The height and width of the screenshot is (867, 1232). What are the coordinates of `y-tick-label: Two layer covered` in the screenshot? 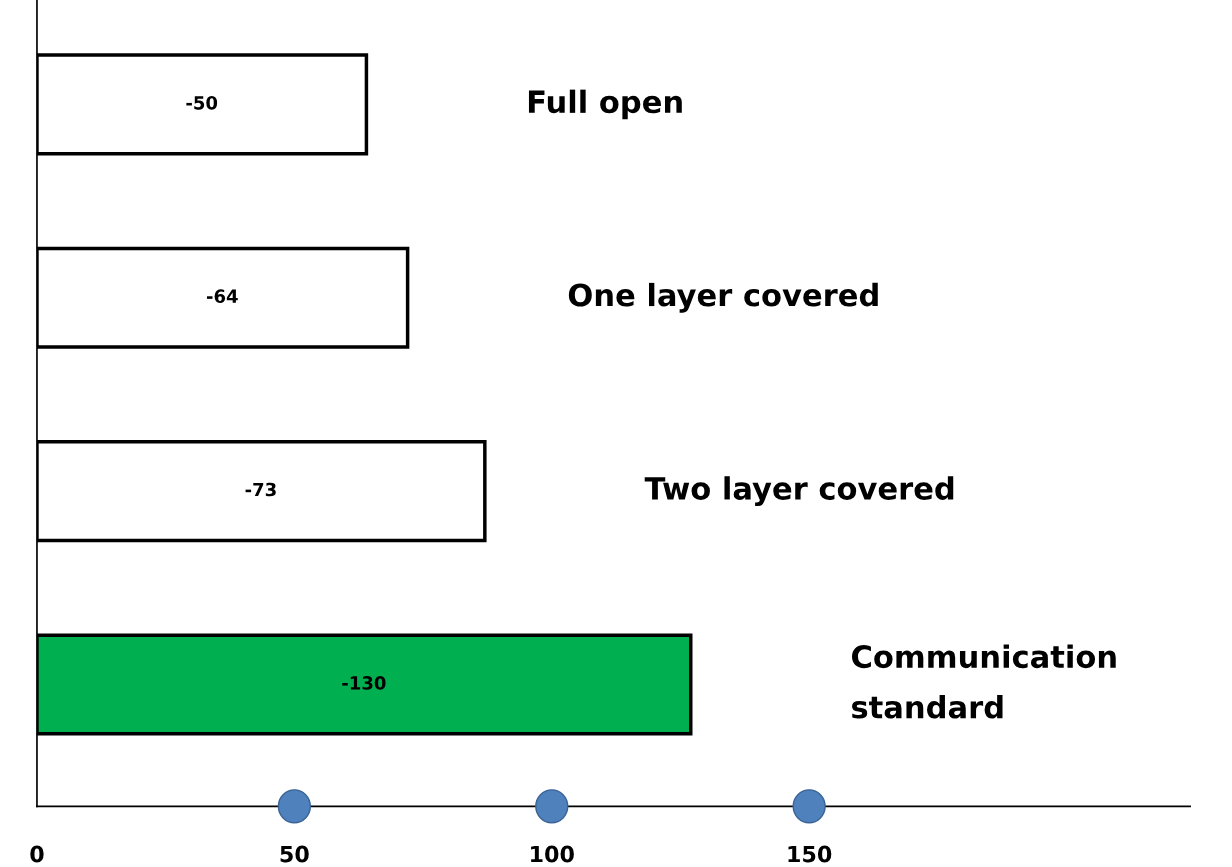 It's located at (799, 491).